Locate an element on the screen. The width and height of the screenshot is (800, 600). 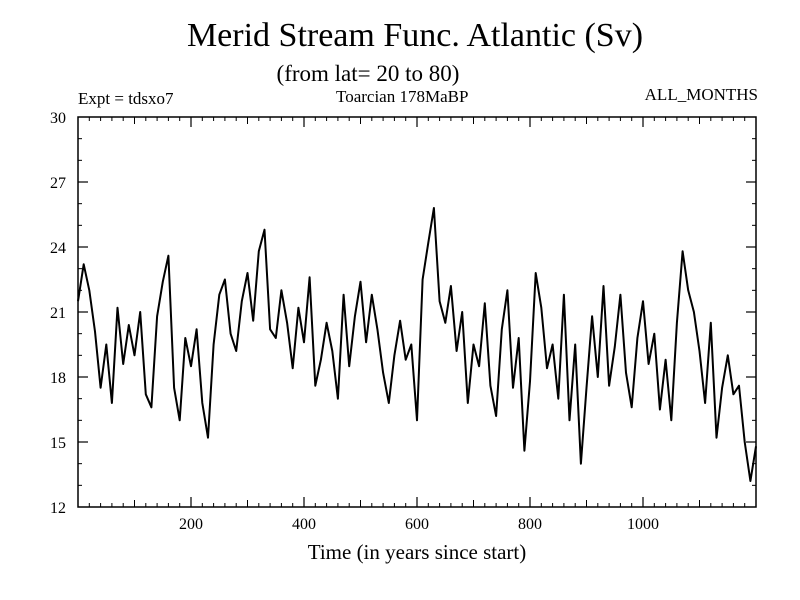
period-label: Toarcian 178MaBP is located at coordinates (402, 96).